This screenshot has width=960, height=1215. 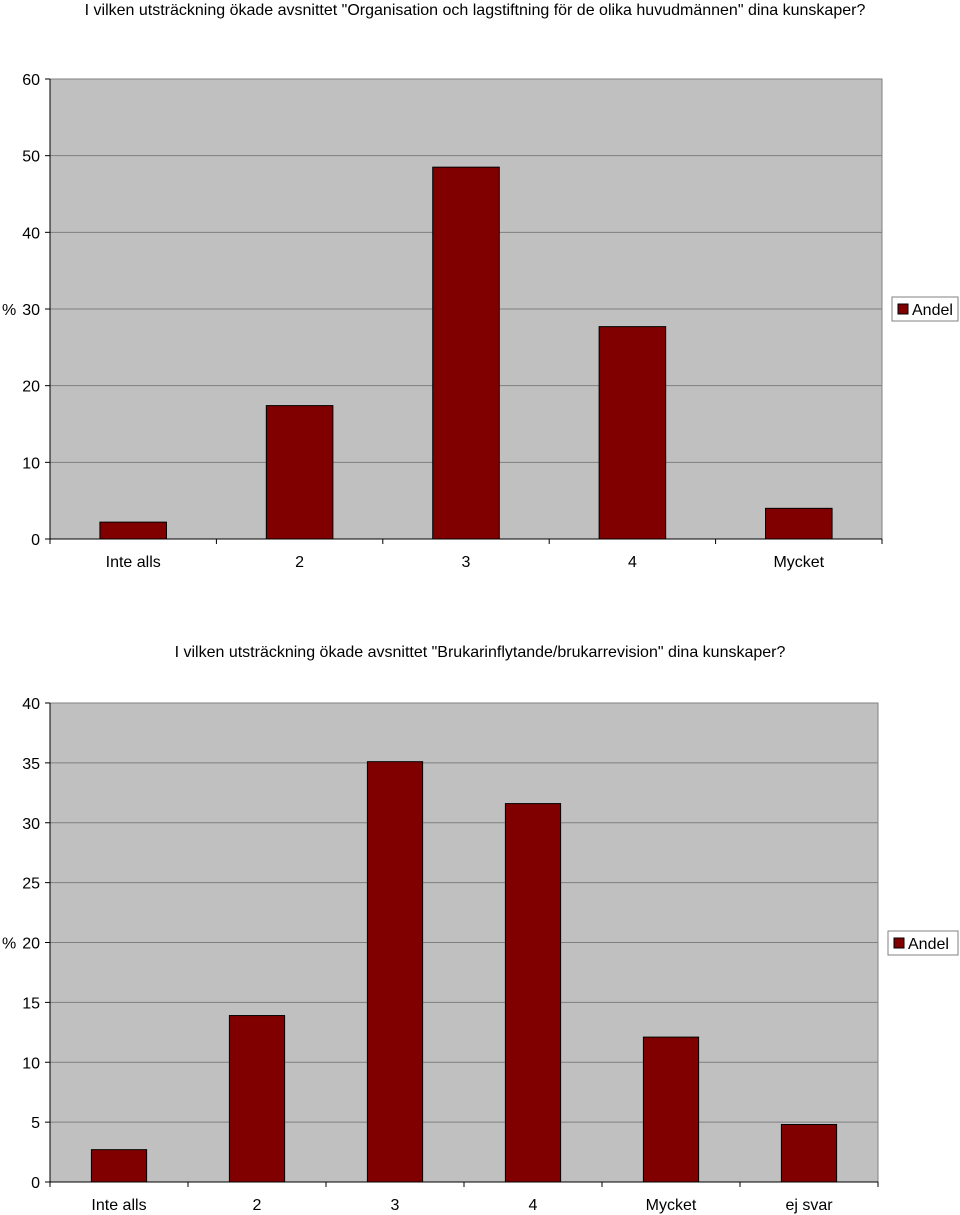 What do you see at coordinates (31, 80) in the screenshot?
I see `y-tick-label: 60` at bounding box center [31, 80].